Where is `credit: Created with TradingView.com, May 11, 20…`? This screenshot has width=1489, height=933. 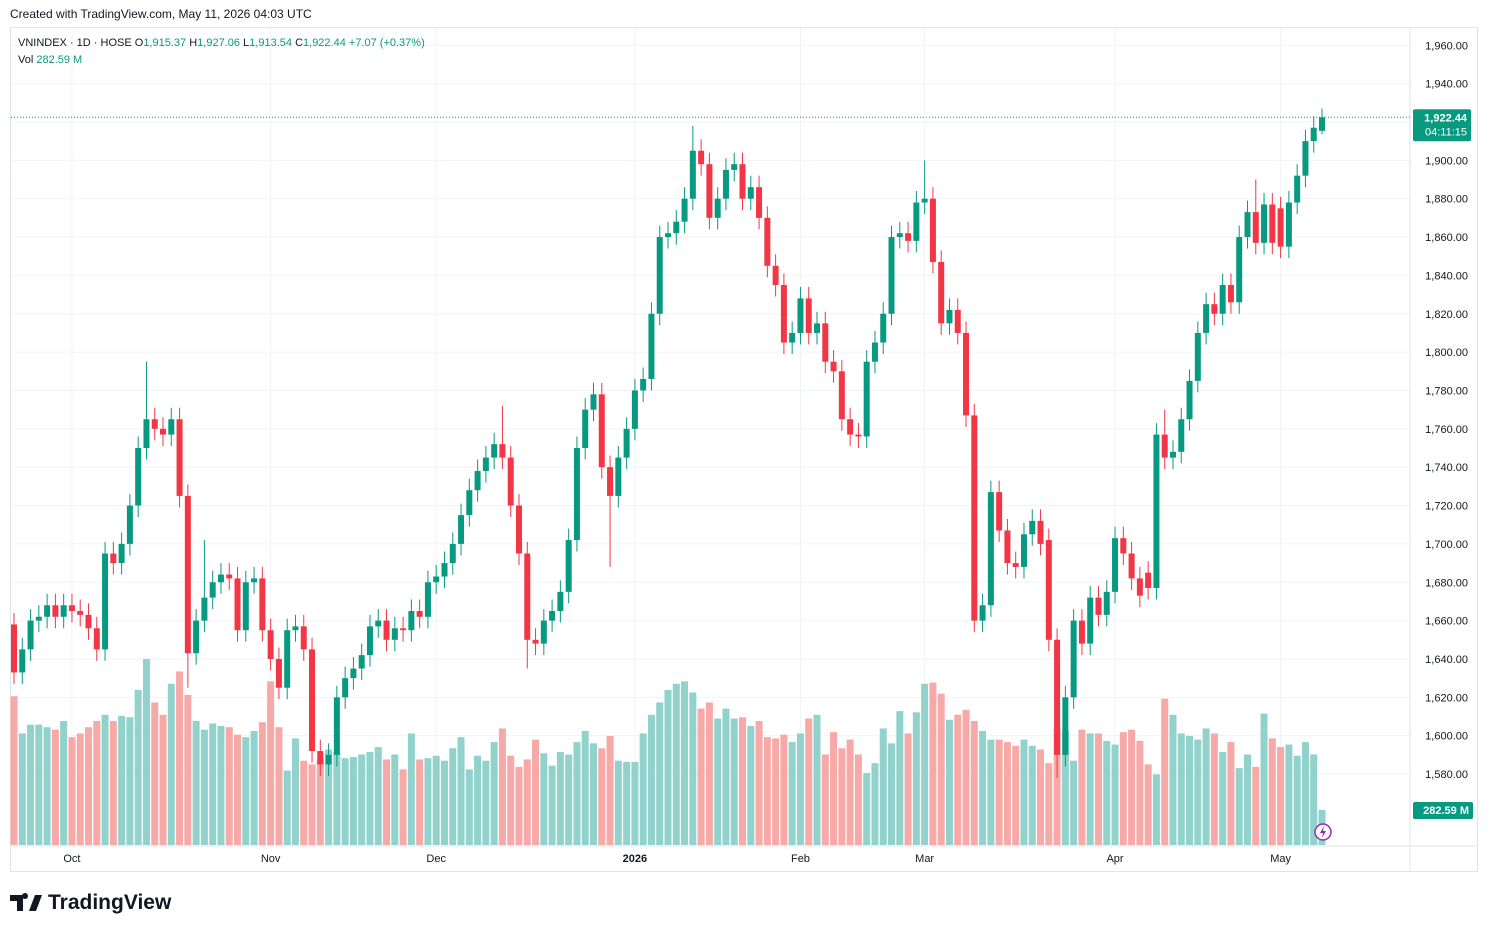 credit: Created with TradingView.com, May 11, 20… is located at coordinates (161, 14).